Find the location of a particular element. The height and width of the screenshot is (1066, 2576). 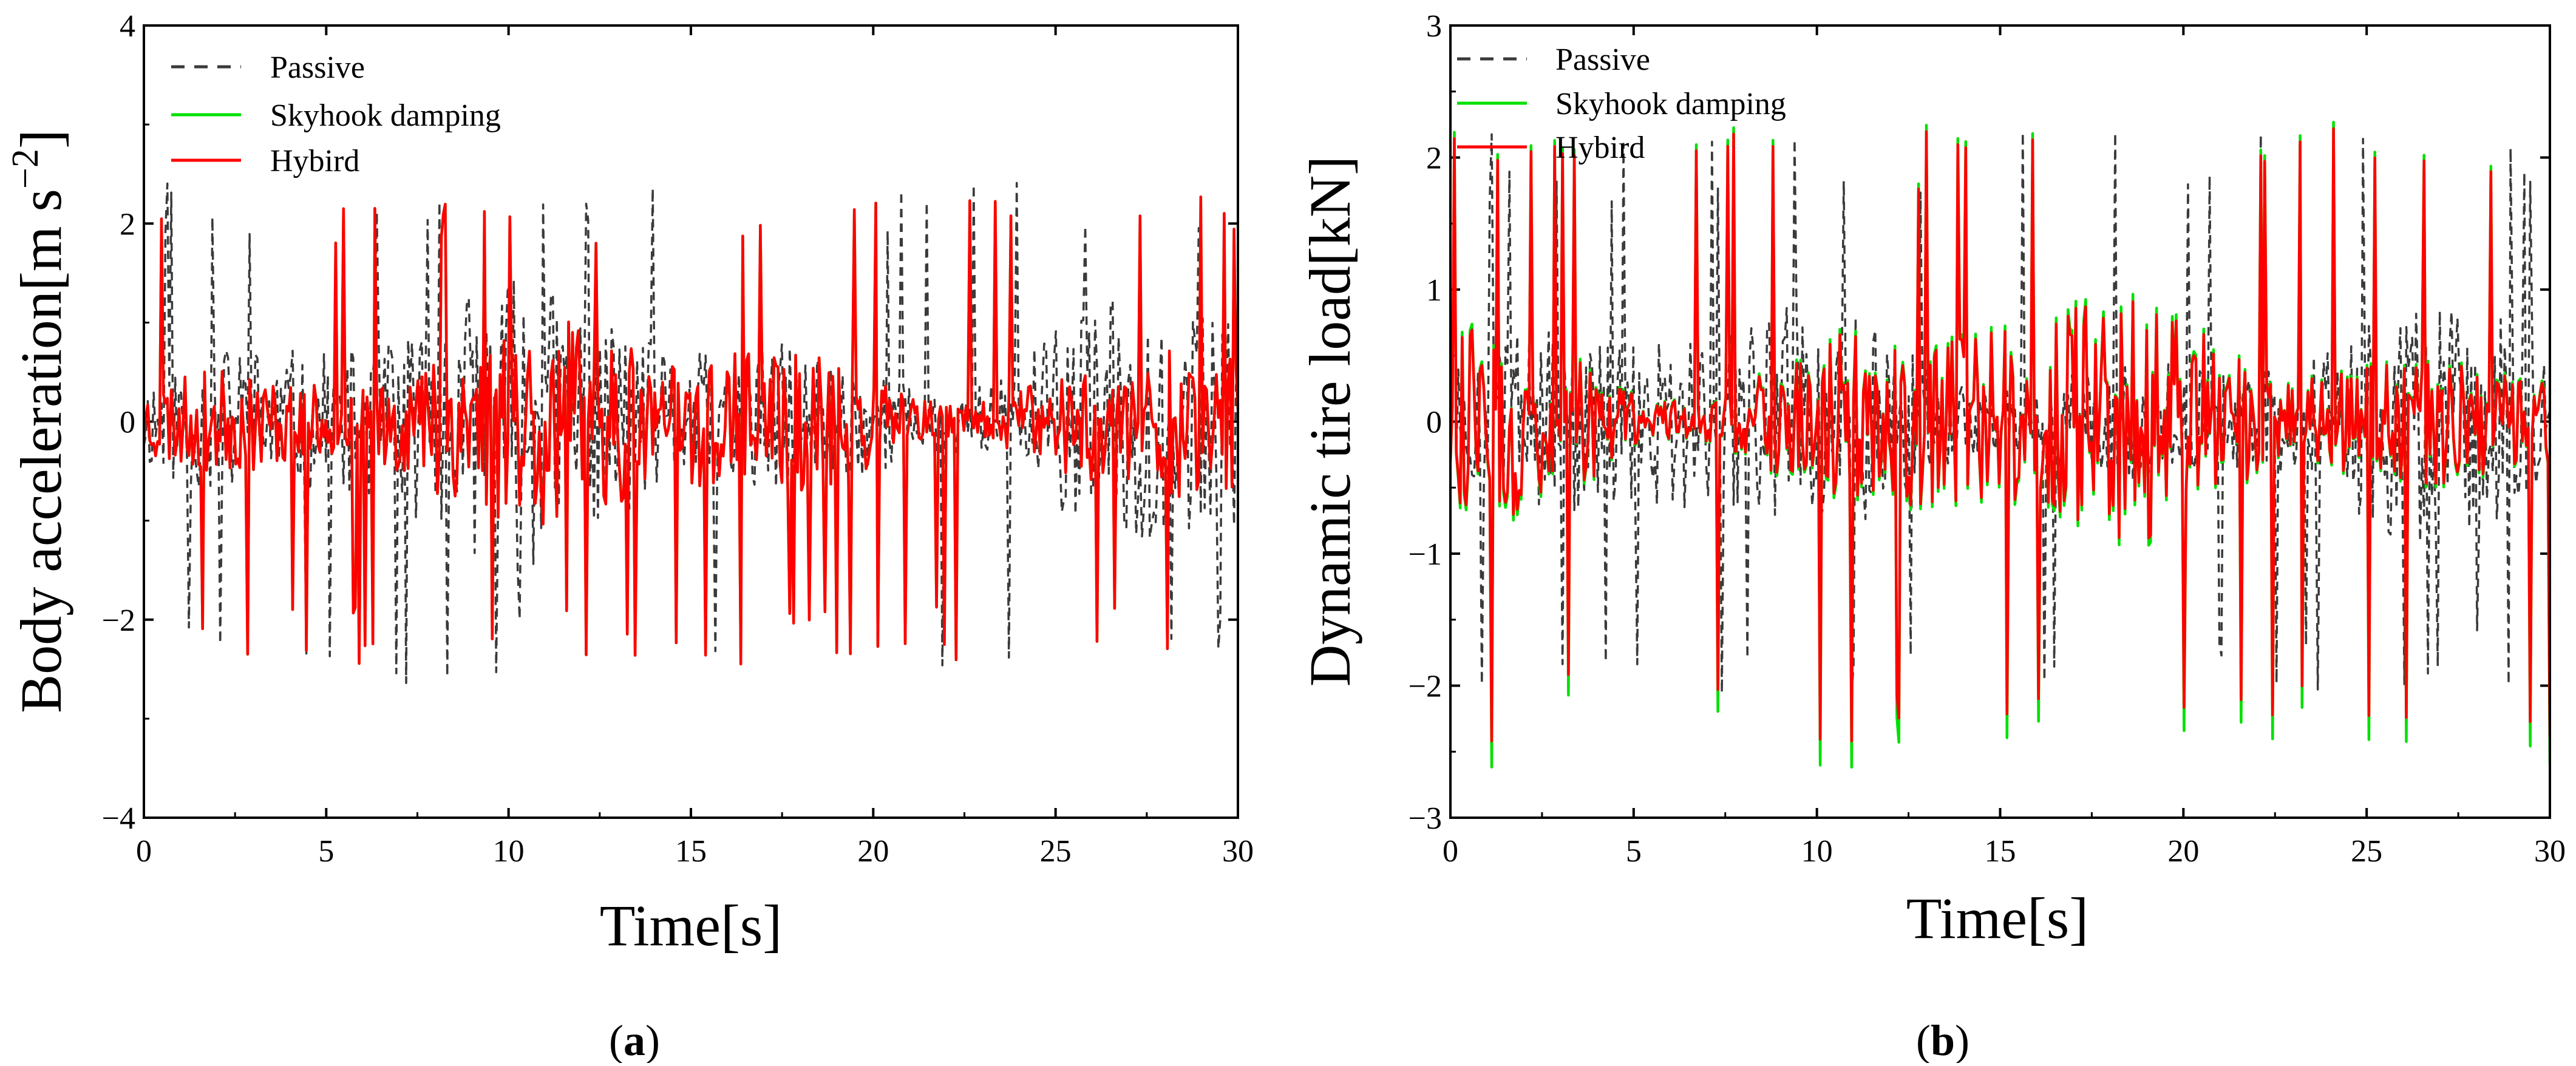

y-tick-label: −4 is located at coordinates (118, 818).